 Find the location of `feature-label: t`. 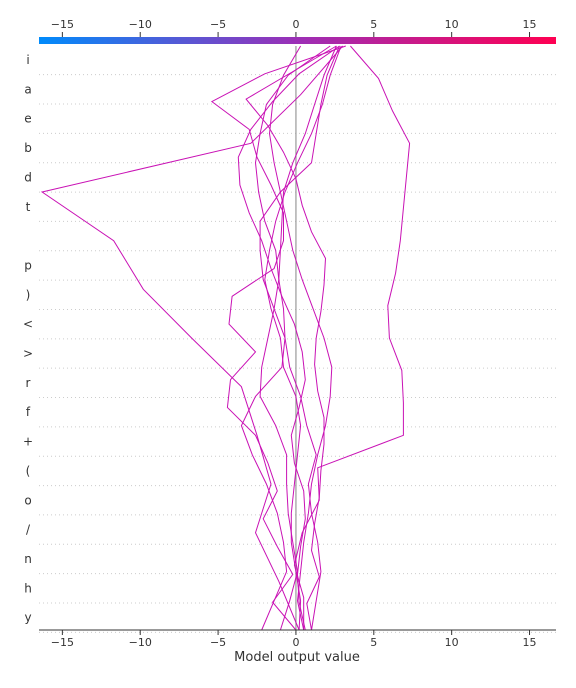

feature-label: t is located at coordinates (28, 207).